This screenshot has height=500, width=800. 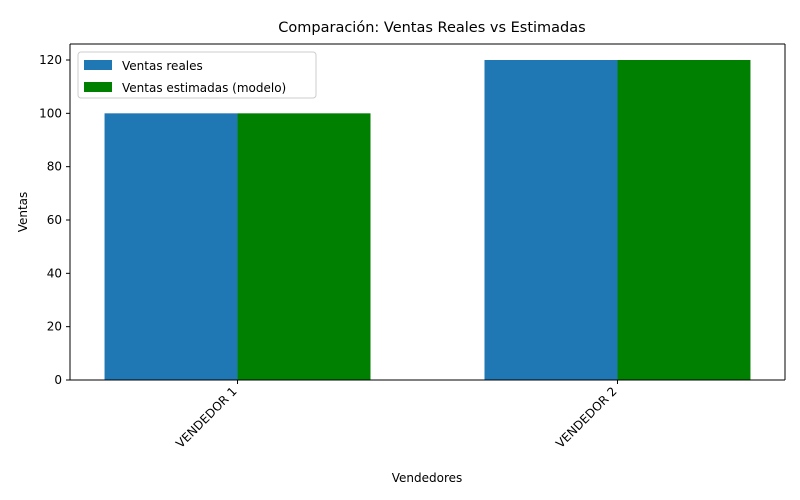 I want to click on y-tick-label: 100, so click(x=50, y=113).